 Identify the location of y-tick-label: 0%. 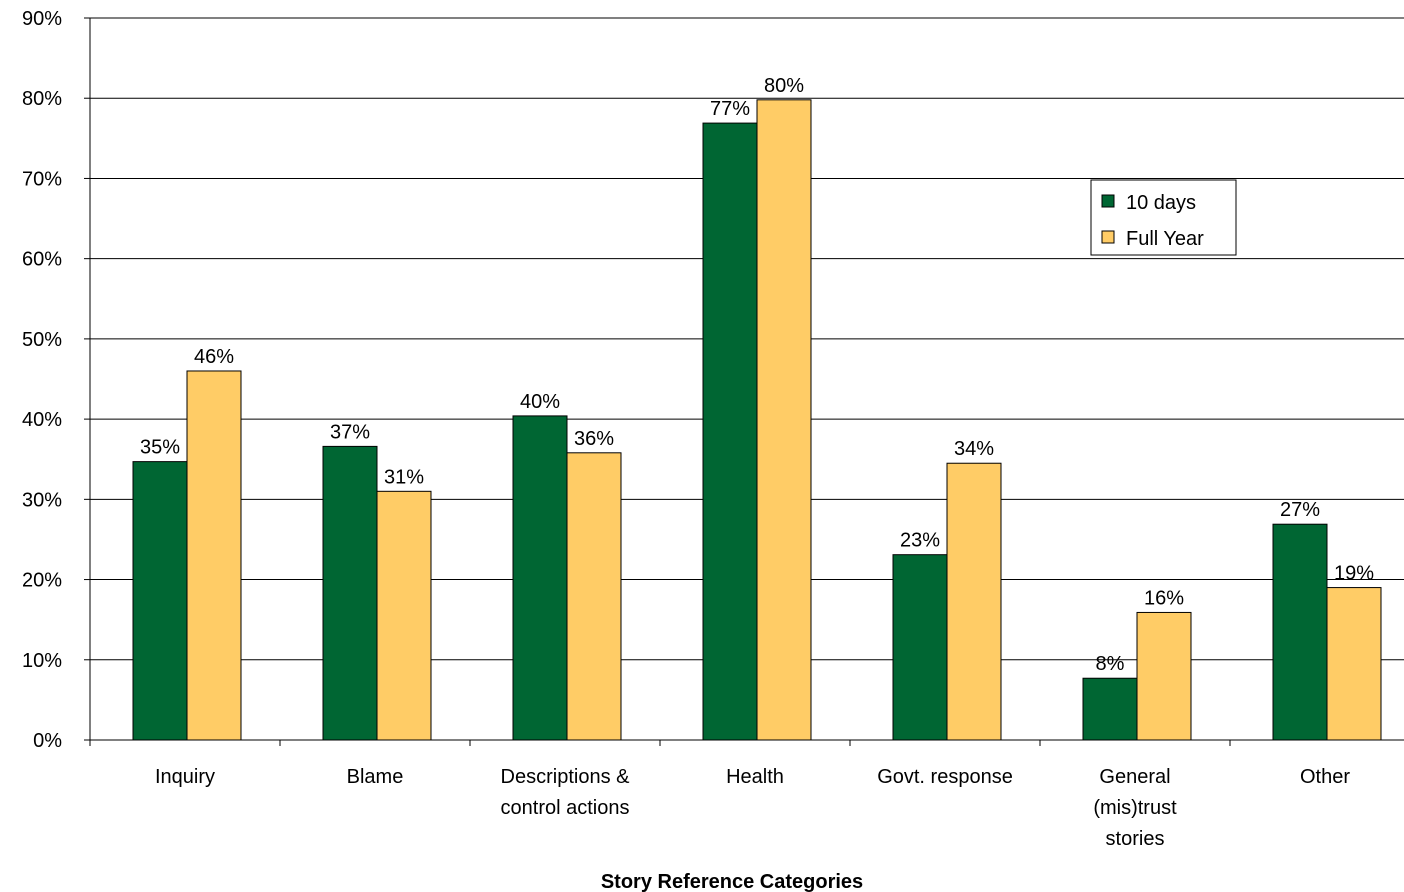
(47, 741).